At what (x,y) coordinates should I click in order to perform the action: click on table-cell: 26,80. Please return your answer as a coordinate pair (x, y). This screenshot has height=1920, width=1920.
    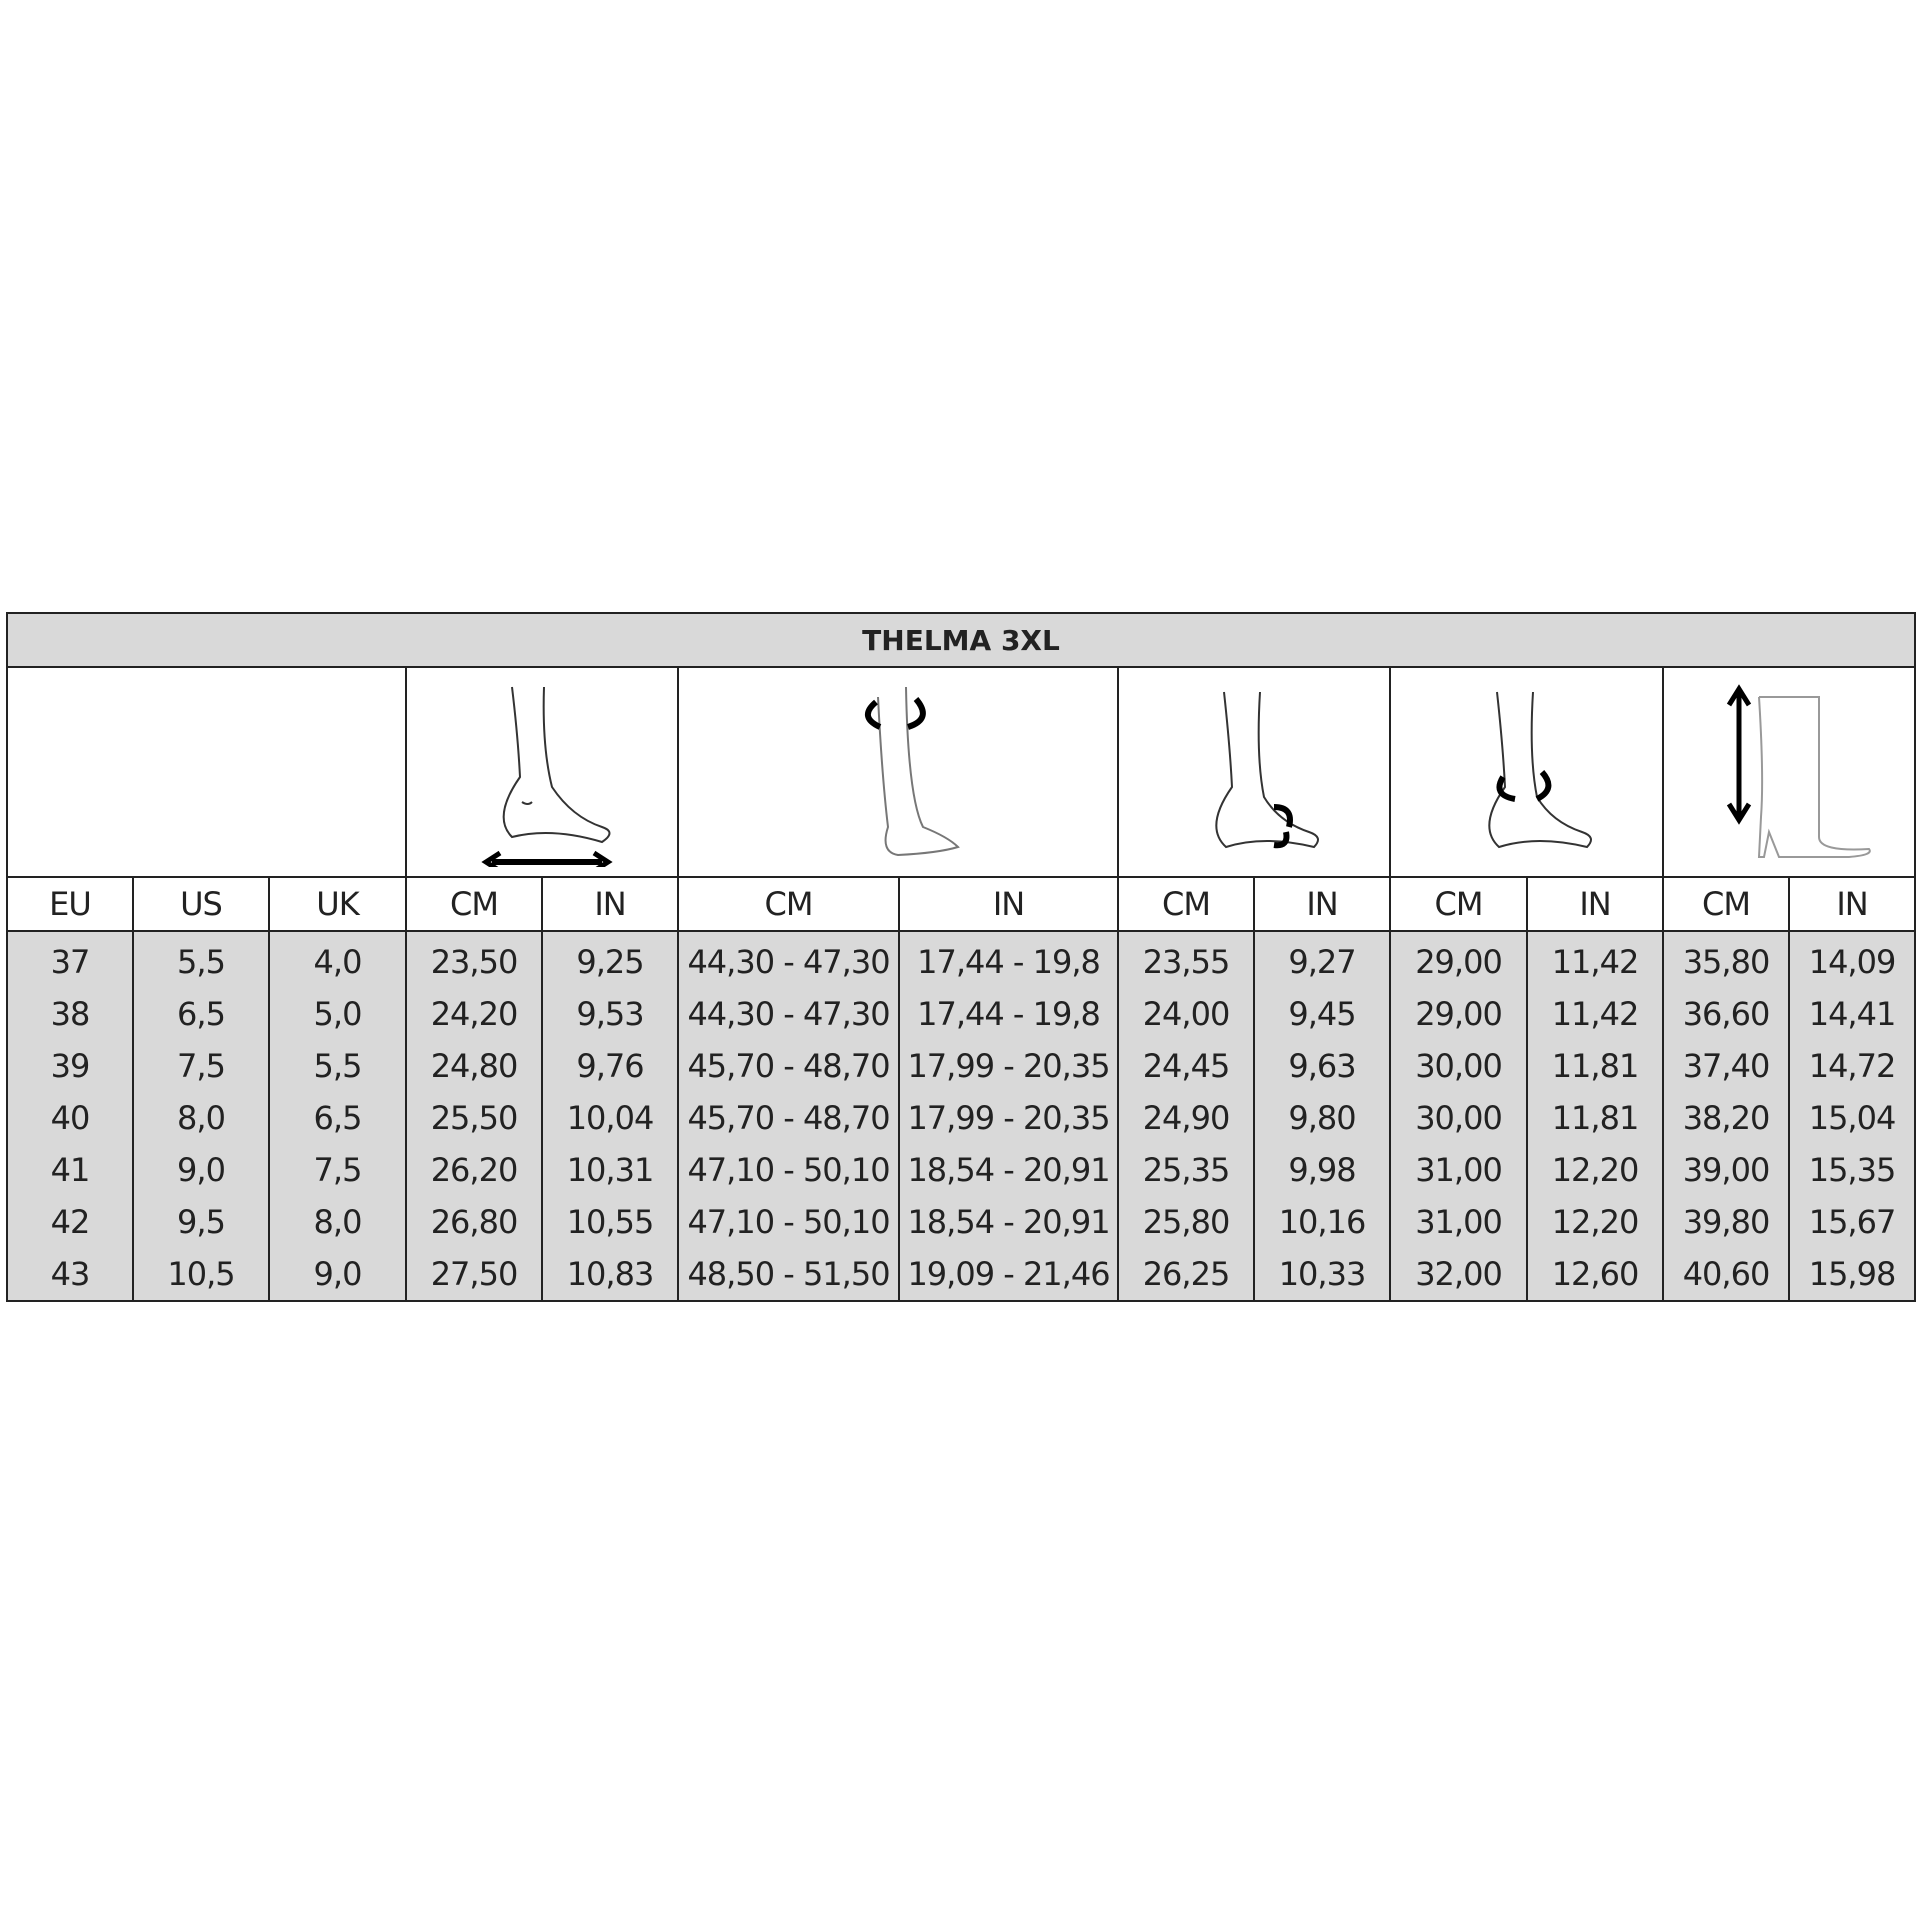
    Looking at the image, I should click on (474, 1222).